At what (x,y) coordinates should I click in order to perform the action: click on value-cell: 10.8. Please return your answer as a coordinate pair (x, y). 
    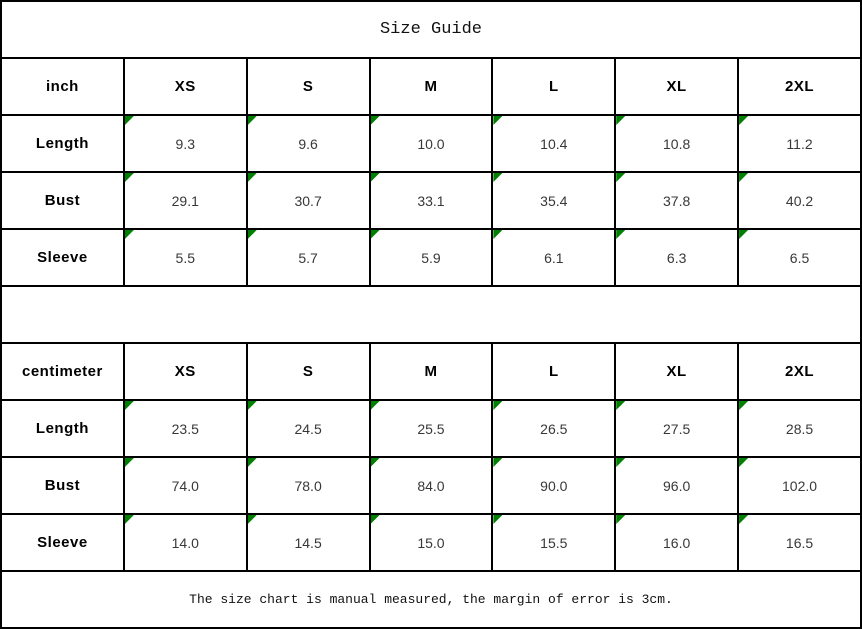
    Looking at the image, I should click on (677, 143).